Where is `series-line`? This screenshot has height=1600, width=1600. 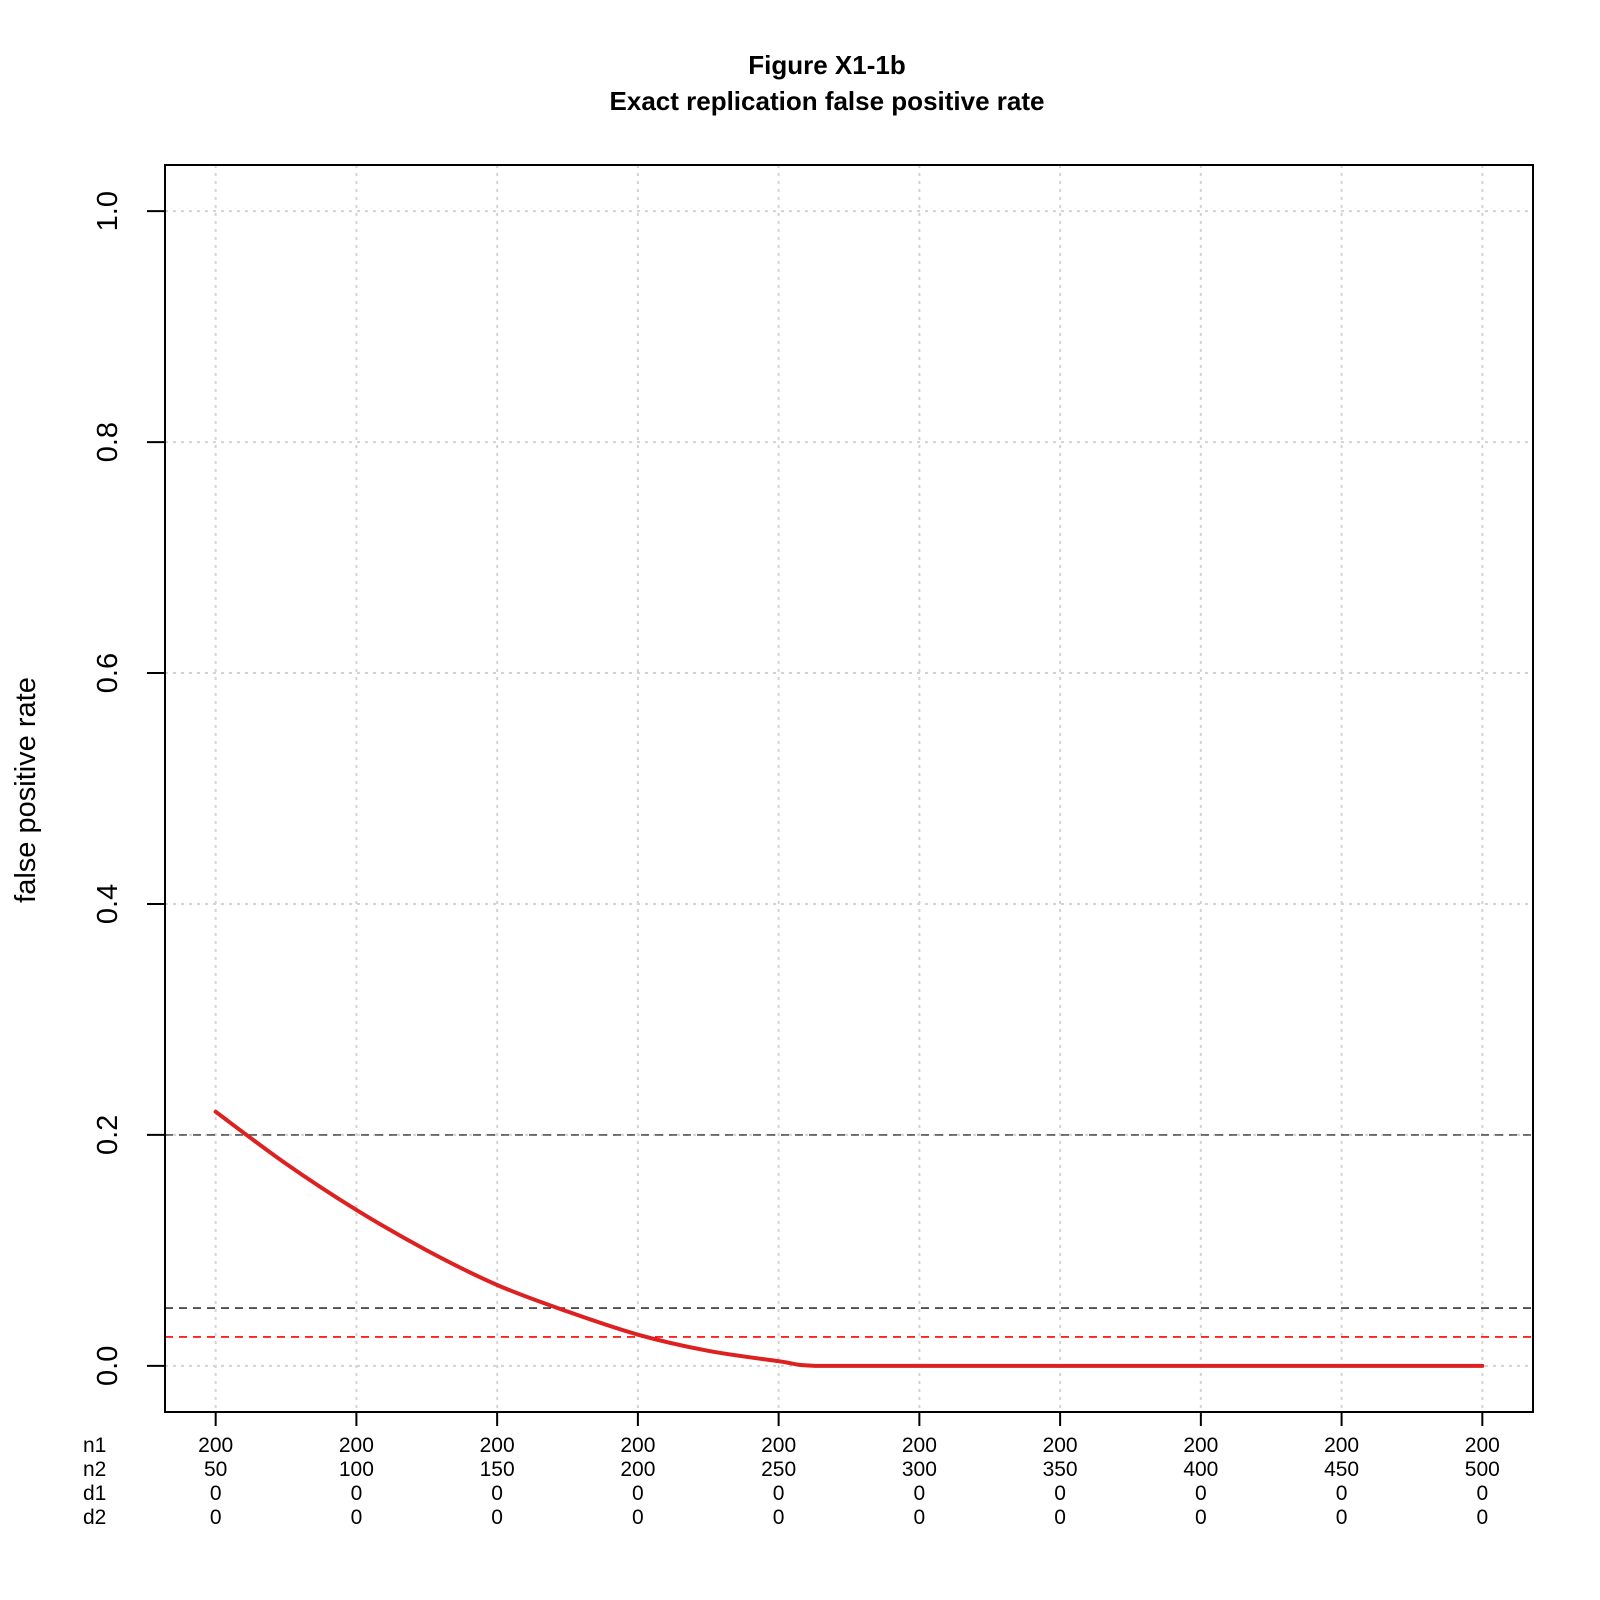 series-line is located at coordinates (849, 1238).